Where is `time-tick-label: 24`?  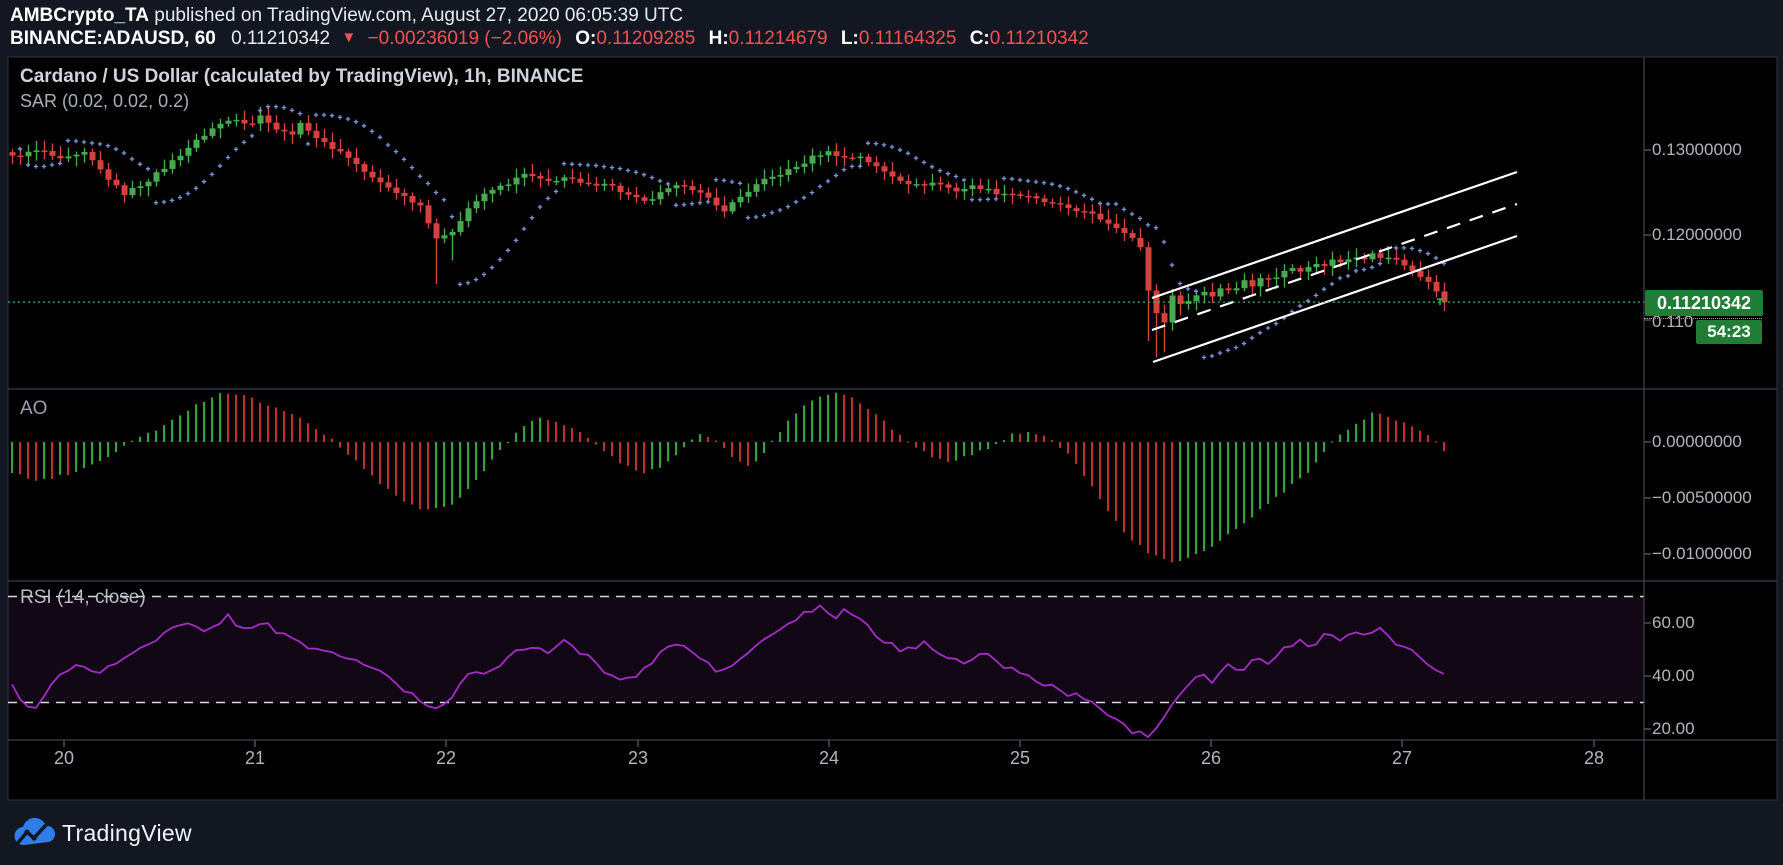
time-tick-label: 24 is located at coordinates (829, 758).